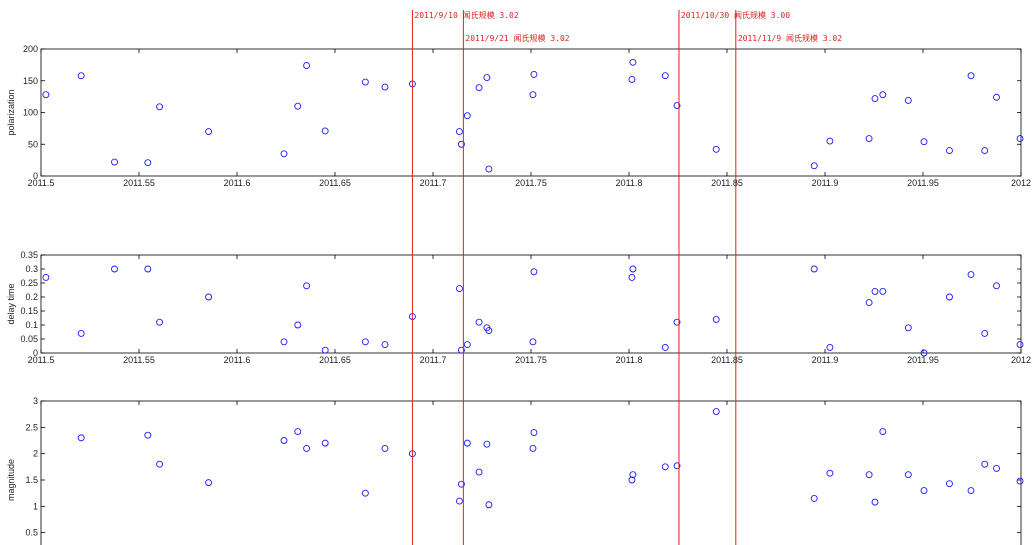  Describe the element at coordinates (237, 183) in the screenshot. I see `x-tick-label: 2011.6` at that location.